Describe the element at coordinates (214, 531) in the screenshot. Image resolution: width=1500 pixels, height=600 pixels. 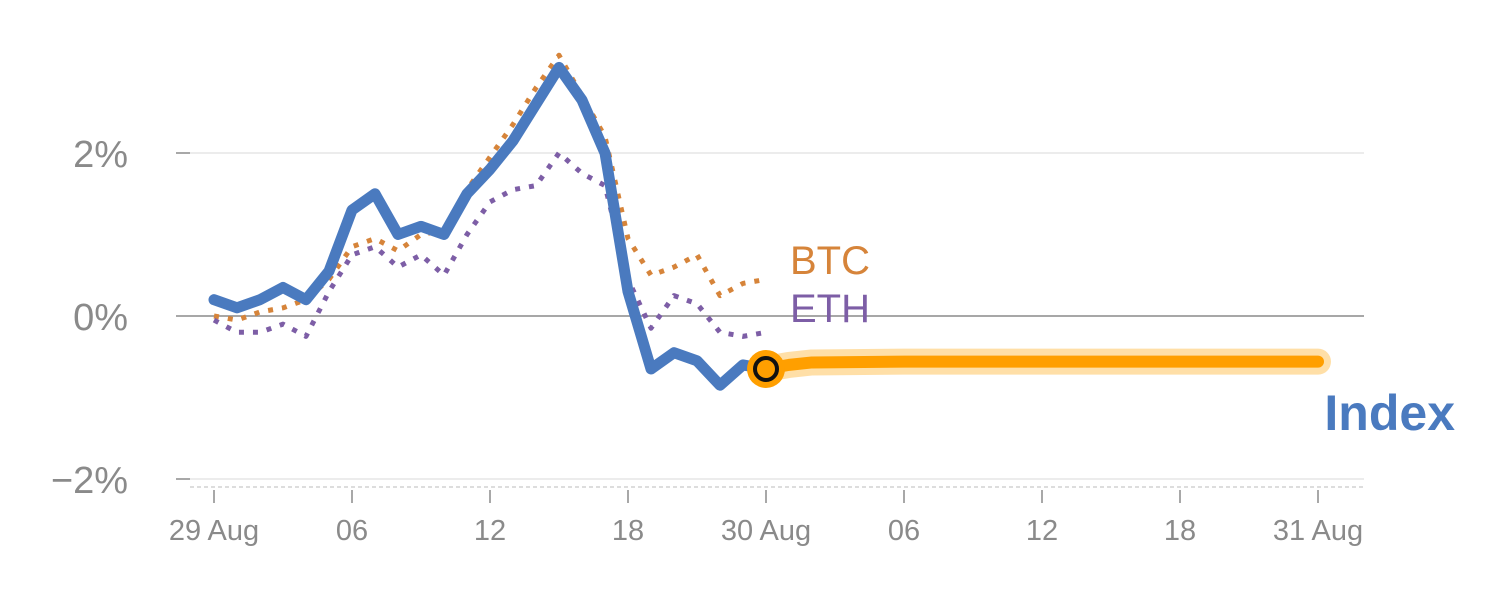
I see `x-tick-label: 29 Aug` at that location.